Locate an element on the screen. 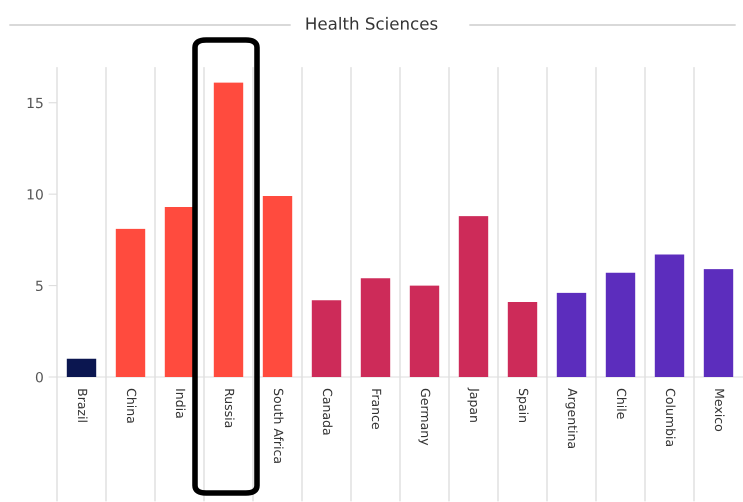 This screenshot has width=743, height=502. y-tick-label: 10 is located at coordinates (35, 194).